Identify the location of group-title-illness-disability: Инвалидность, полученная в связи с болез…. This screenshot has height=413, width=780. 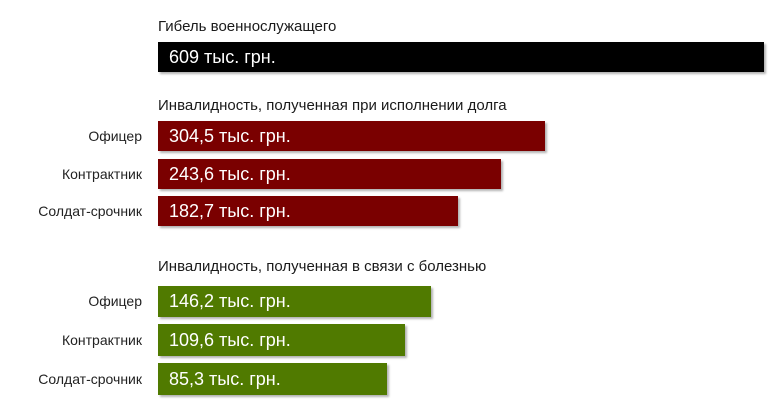
(322, 266).